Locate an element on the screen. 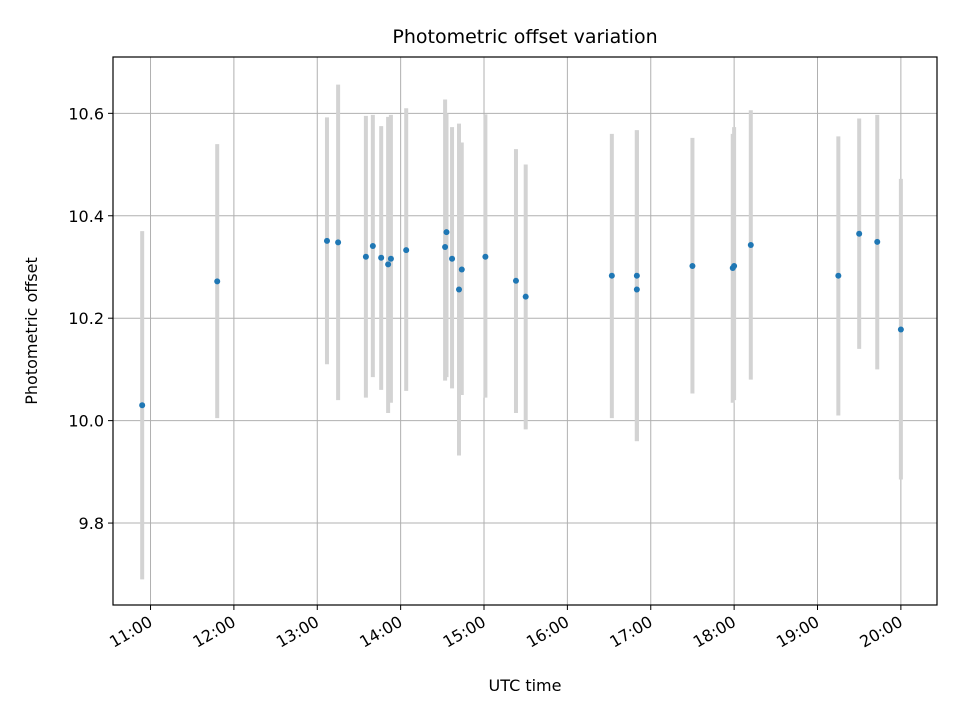 The width and height of the screenshot is (960, 720). y-axis-ticks: 9.8 10.0 10.2 10.4 10.6 is located at coordinates (90, 318).